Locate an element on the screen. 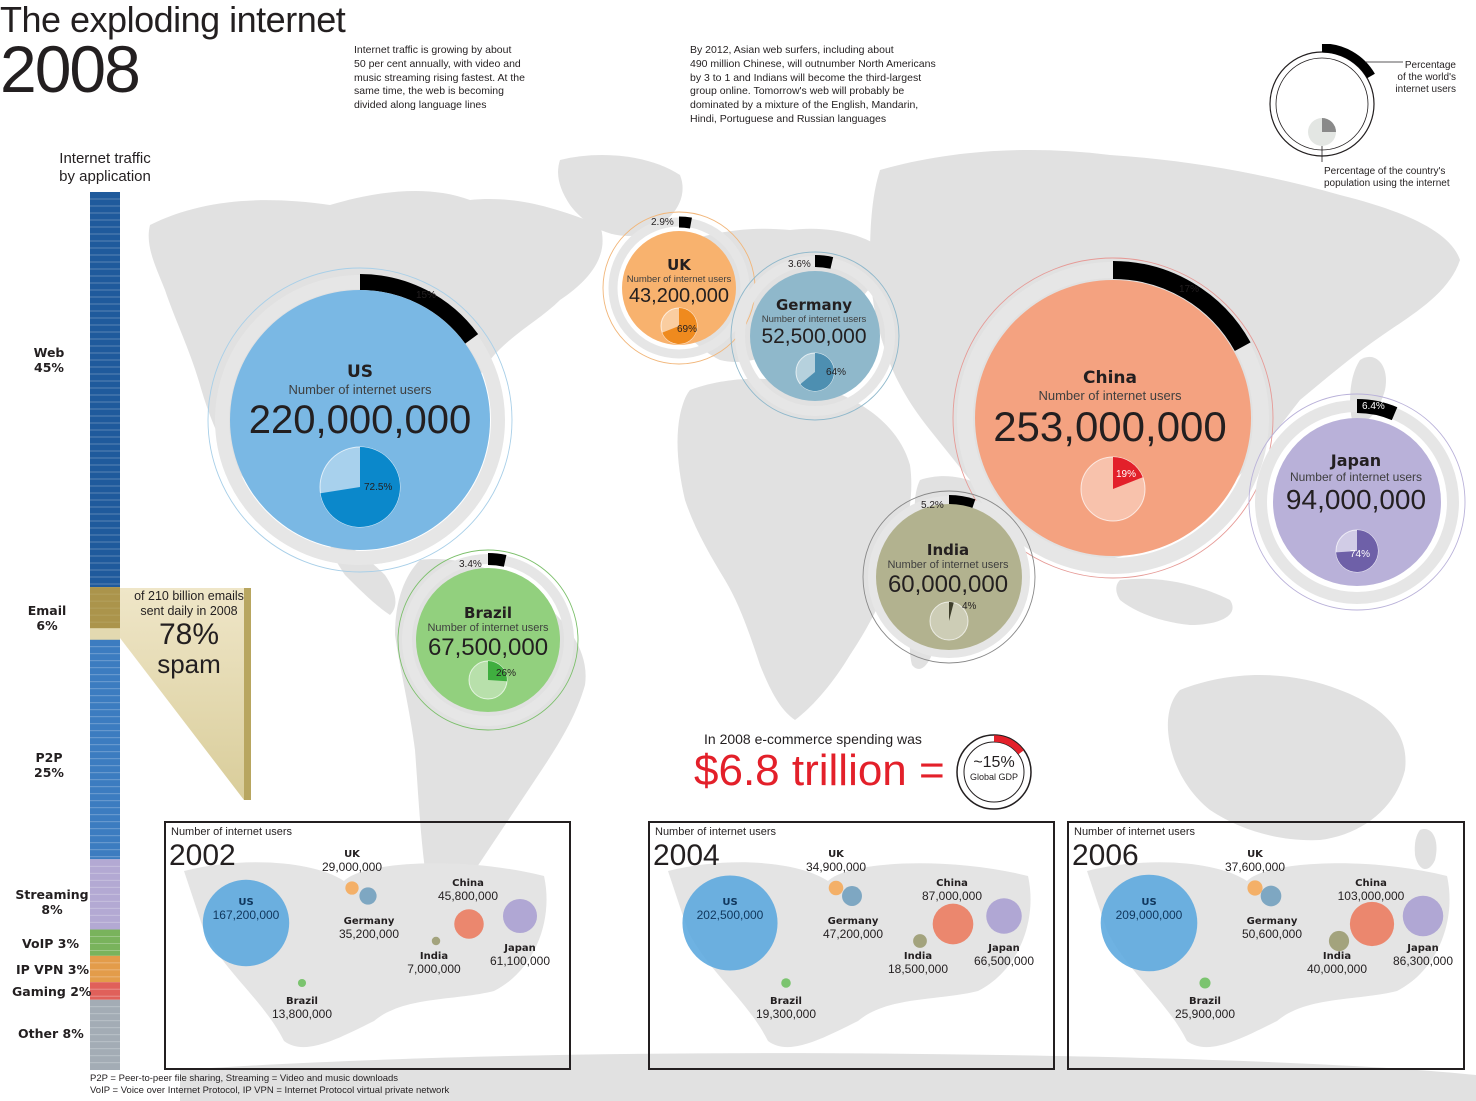 The width and height of the screenshot is (1476, 1101). bubble-brazil is located at coordinates (488, 640).